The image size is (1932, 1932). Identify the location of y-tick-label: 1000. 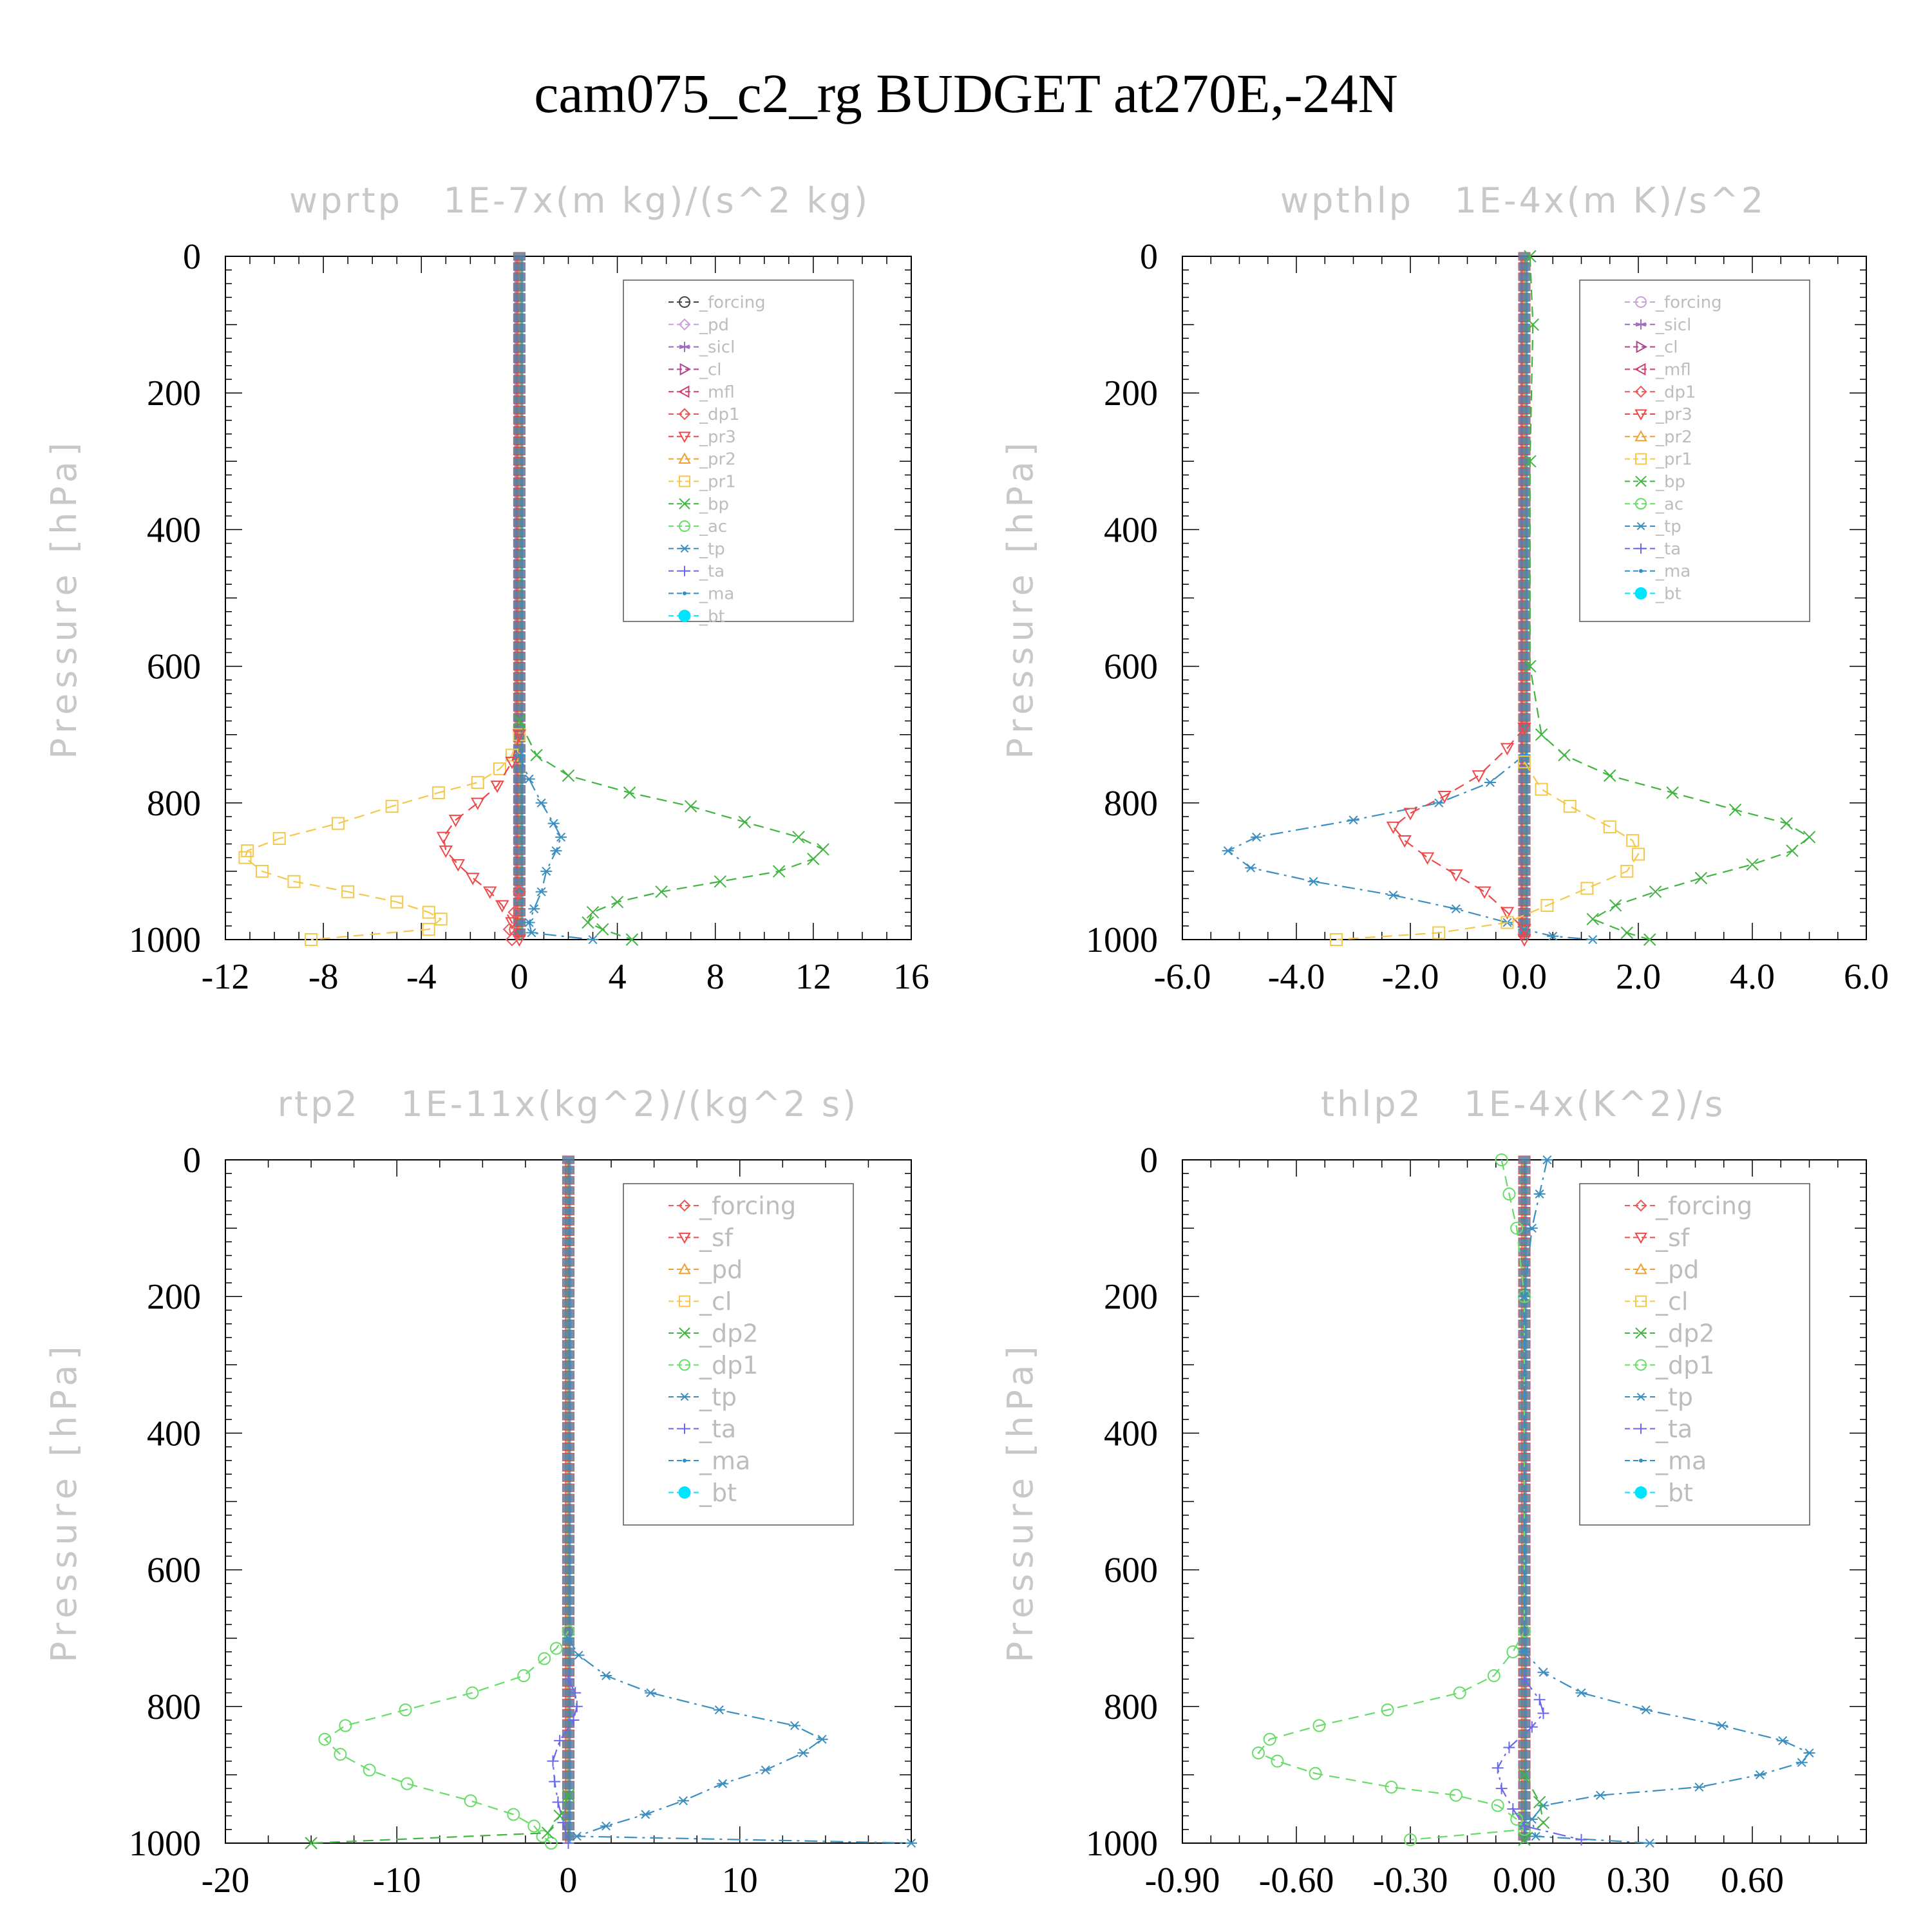
(1122, 1844).